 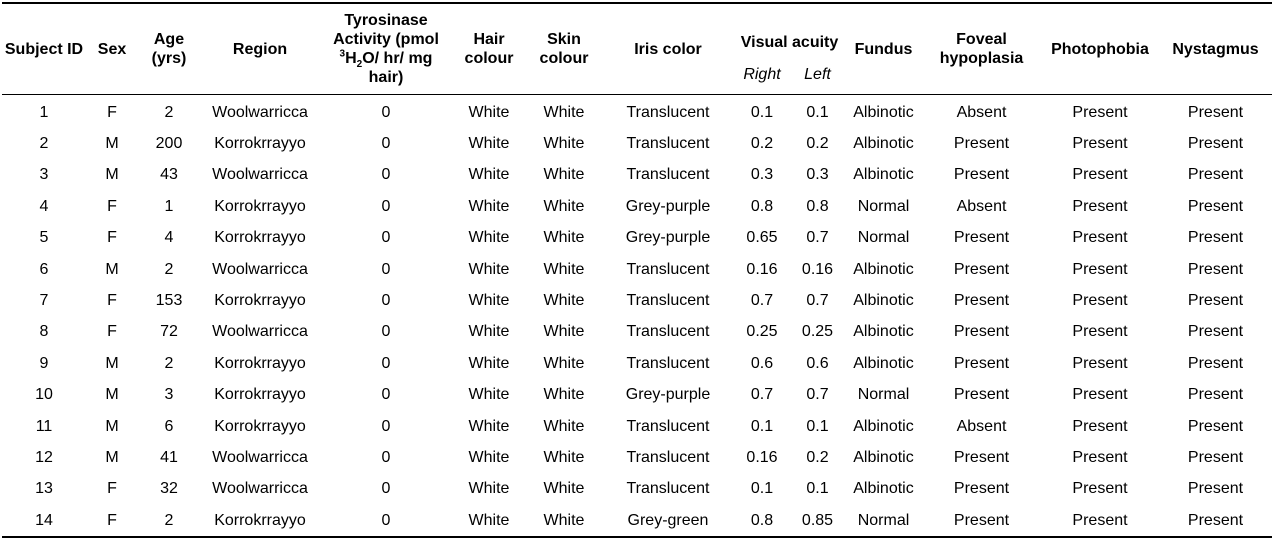 What do you see at coordinates (44, 206) in the screenshot?
I see `cell-subject-id: 4` at bounding box center [44, 206].